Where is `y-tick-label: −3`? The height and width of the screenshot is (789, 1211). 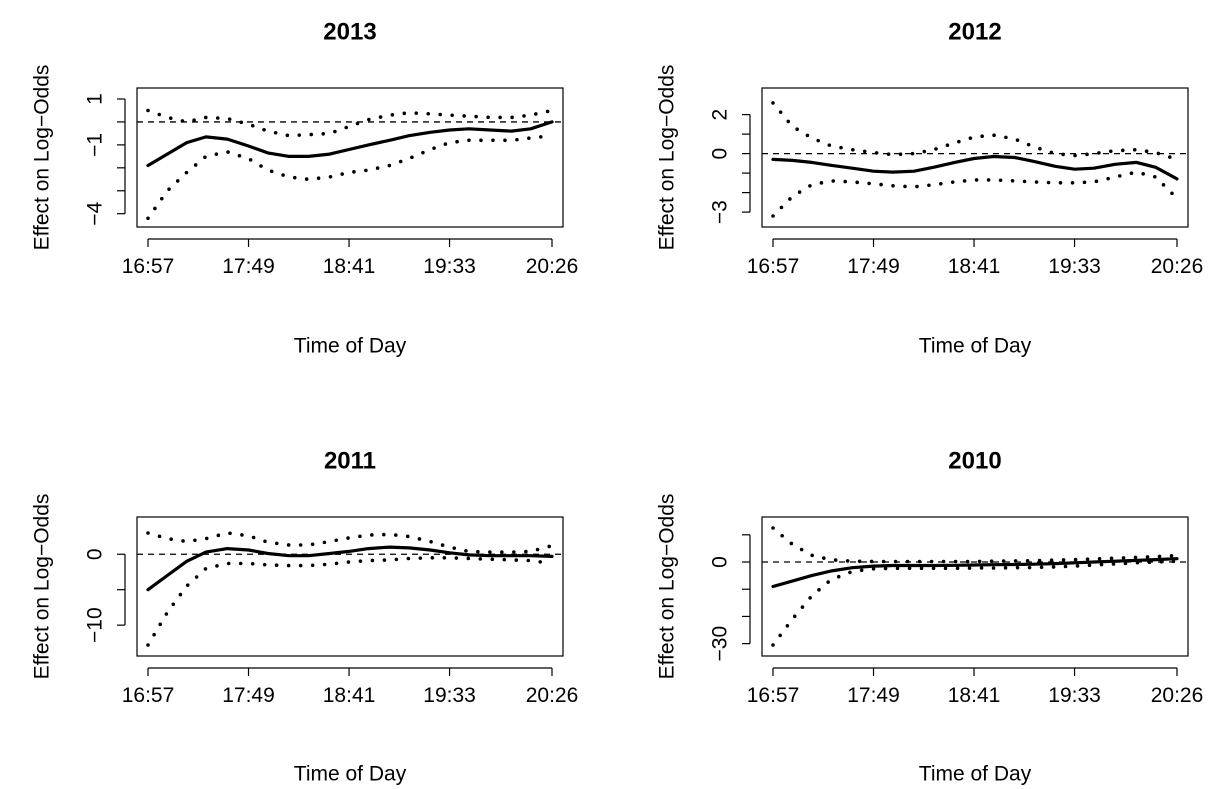 y-tick-label: −3 is located at coordinates (720, 212).